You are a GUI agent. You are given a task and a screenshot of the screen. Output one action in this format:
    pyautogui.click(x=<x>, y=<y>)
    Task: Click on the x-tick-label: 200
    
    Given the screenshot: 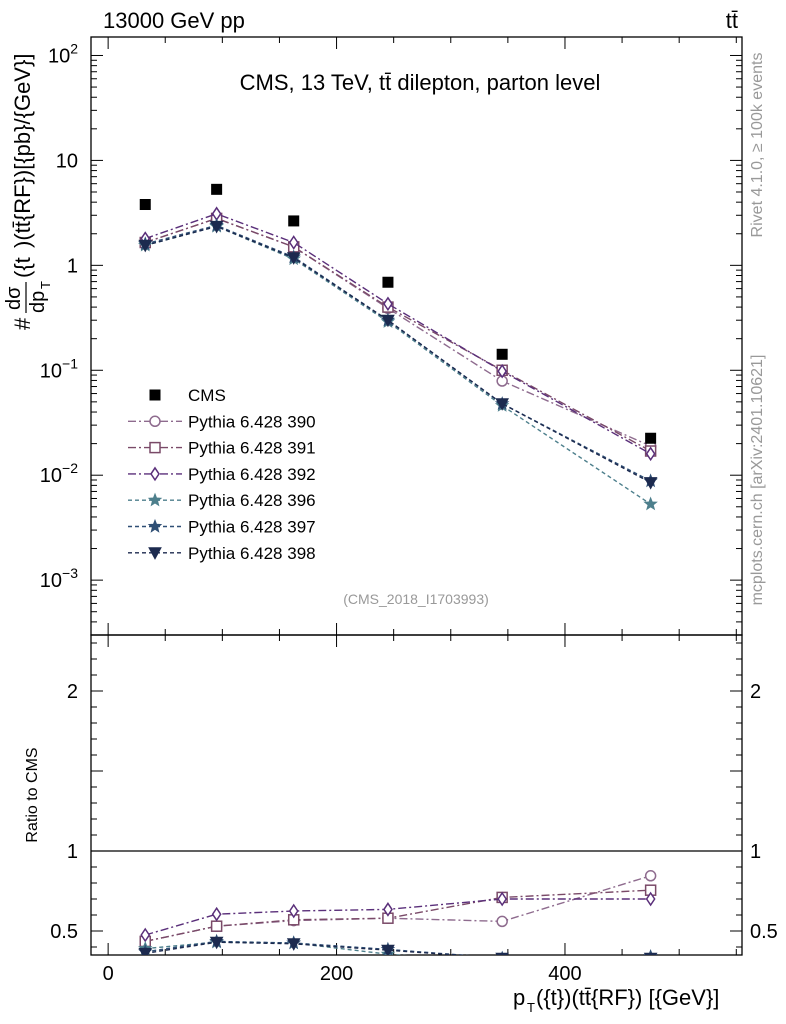 What is the action you would take?
    pyautogui.click(x=336, y=974)
    